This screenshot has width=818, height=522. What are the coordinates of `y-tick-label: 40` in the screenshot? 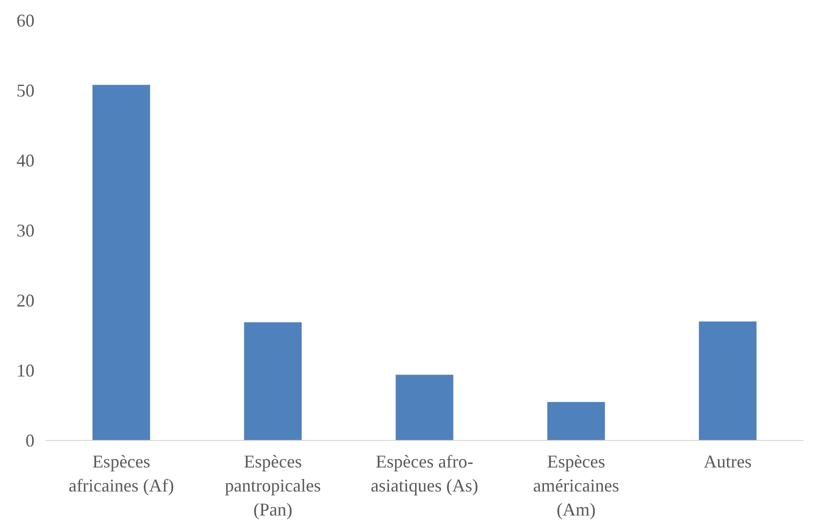 It's located at (25, 160).